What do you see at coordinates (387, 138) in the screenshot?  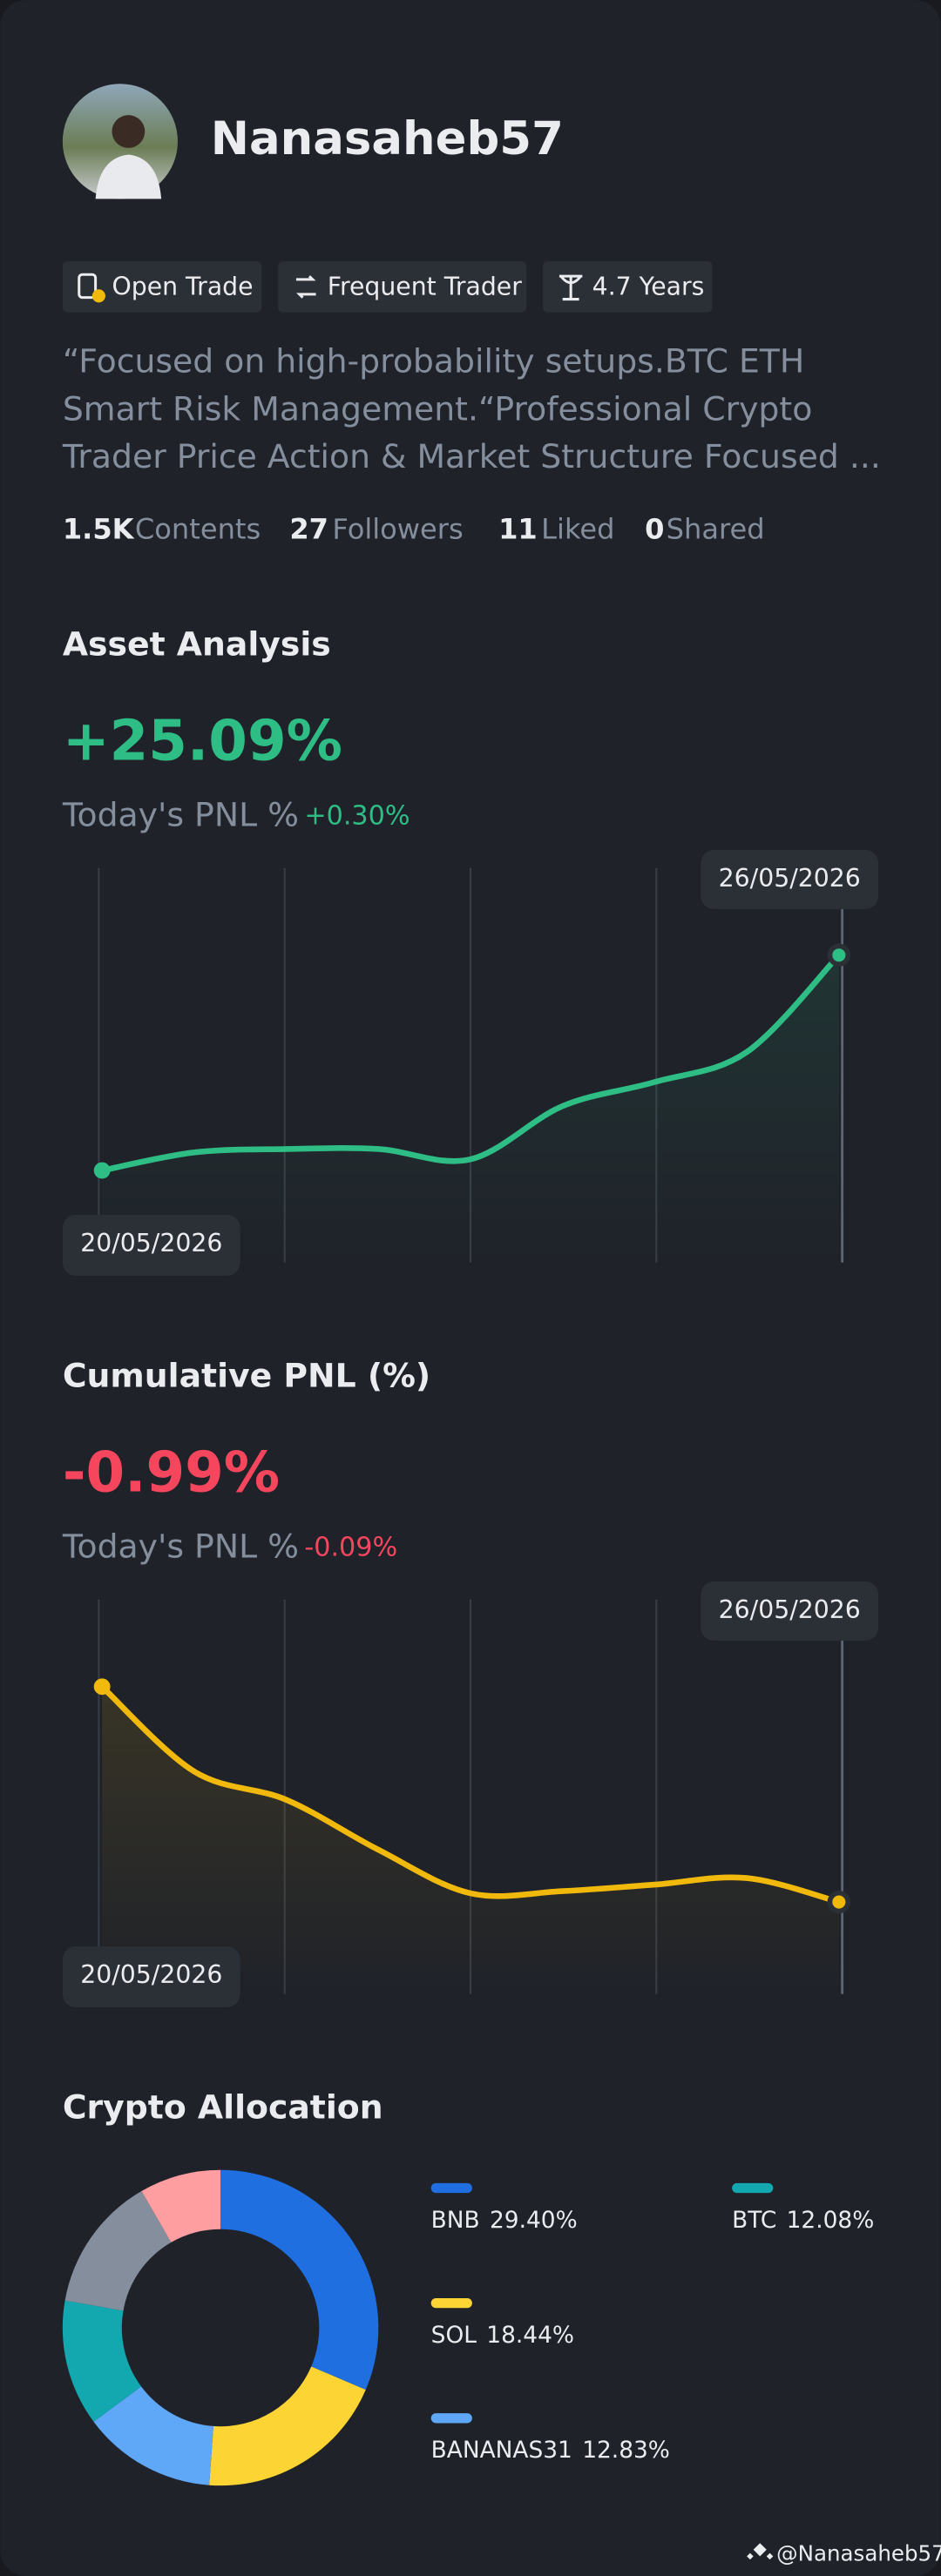 I see `username: Nanasaheb57` at bounding box center [387, 138].